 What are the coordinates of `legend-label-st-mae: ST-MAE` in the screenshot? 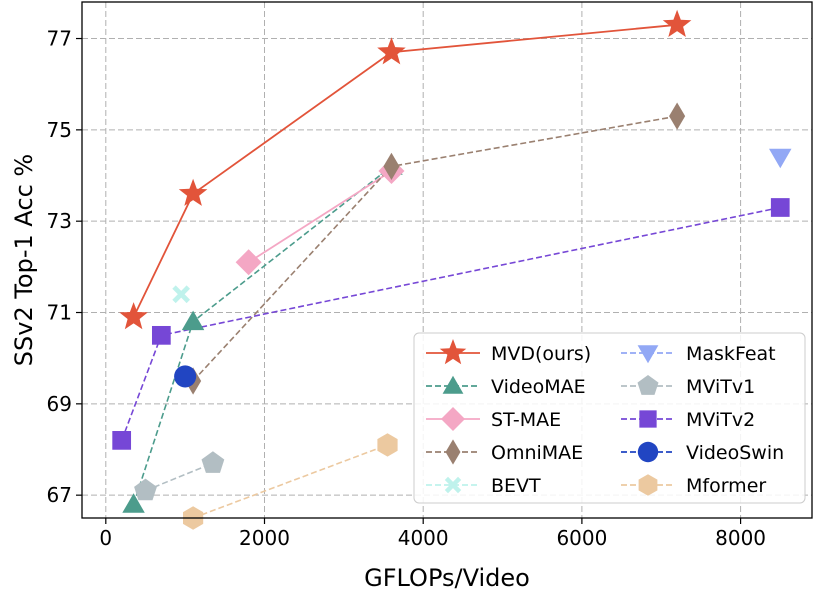 It's located at (526, 420).